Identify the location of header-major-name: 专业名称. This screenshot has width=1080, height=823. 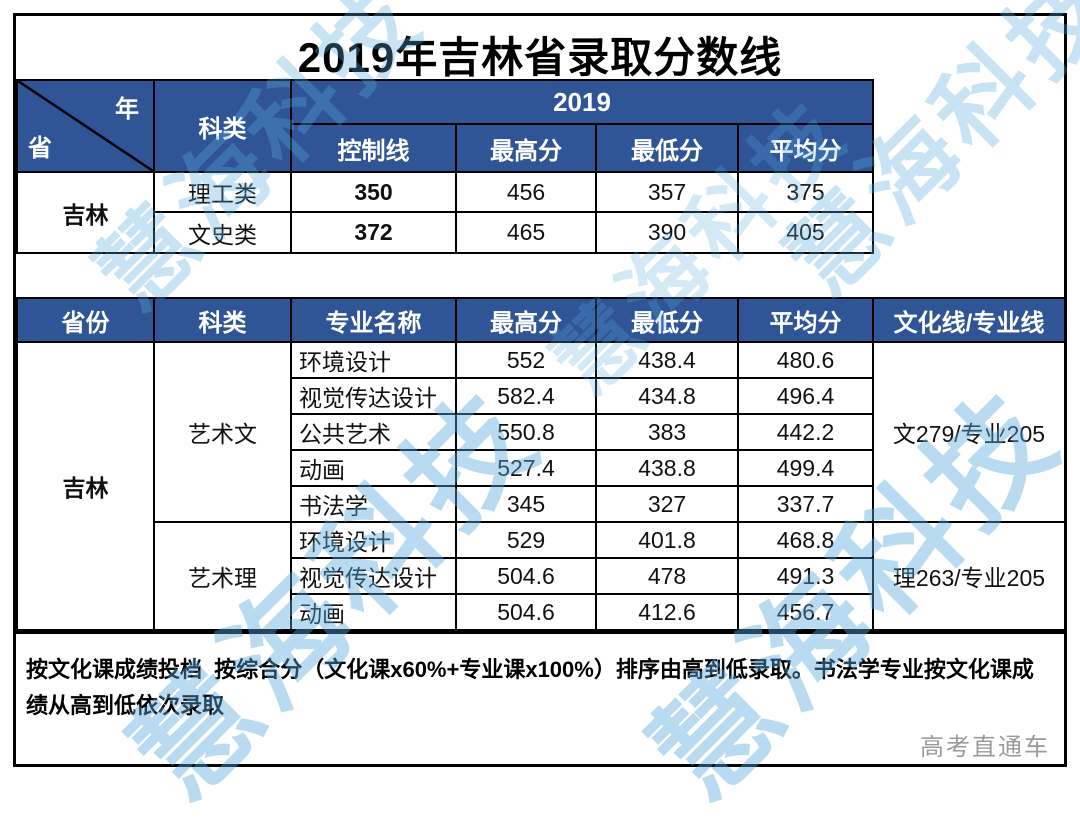
(373, 320).